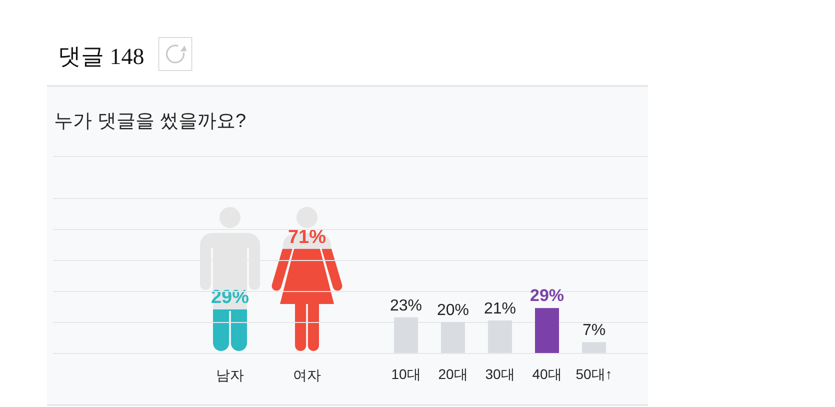  Describe the element at coordinates (307, 375) in the screenshot. I see `x-tick-label: 여자` at that location.